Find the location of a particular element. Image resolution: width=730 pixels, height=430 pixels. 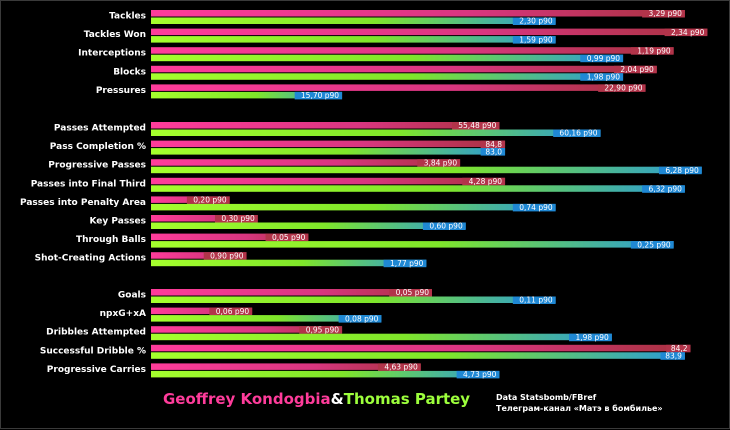

value-label-partey: 1,98 p90 is located at coordinates (604, 77).